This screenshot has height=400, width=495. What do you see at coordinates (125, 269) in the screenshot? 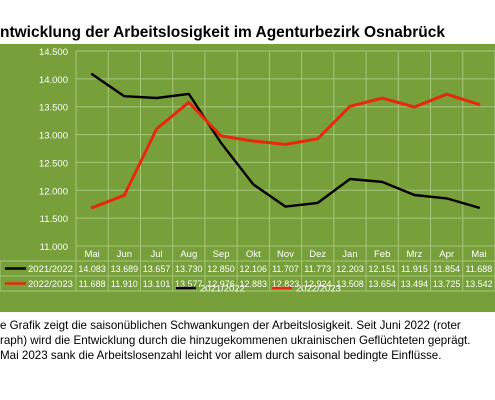
I see `table-cell-value: 13.689` at bounding box center [125, 269].